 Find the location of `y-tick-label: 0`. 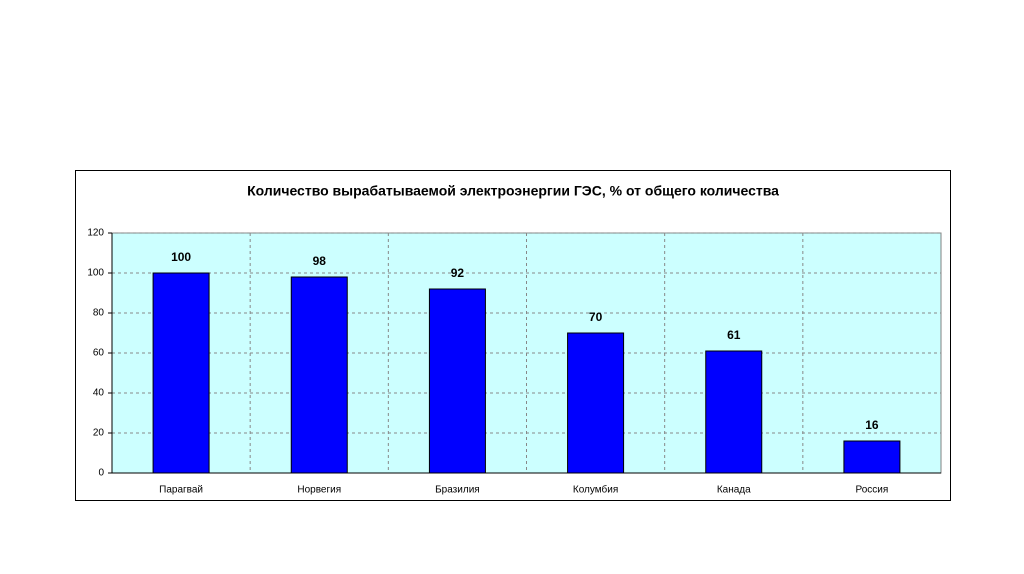

y-tick-label: 0 is located at coordinates (101, 473).